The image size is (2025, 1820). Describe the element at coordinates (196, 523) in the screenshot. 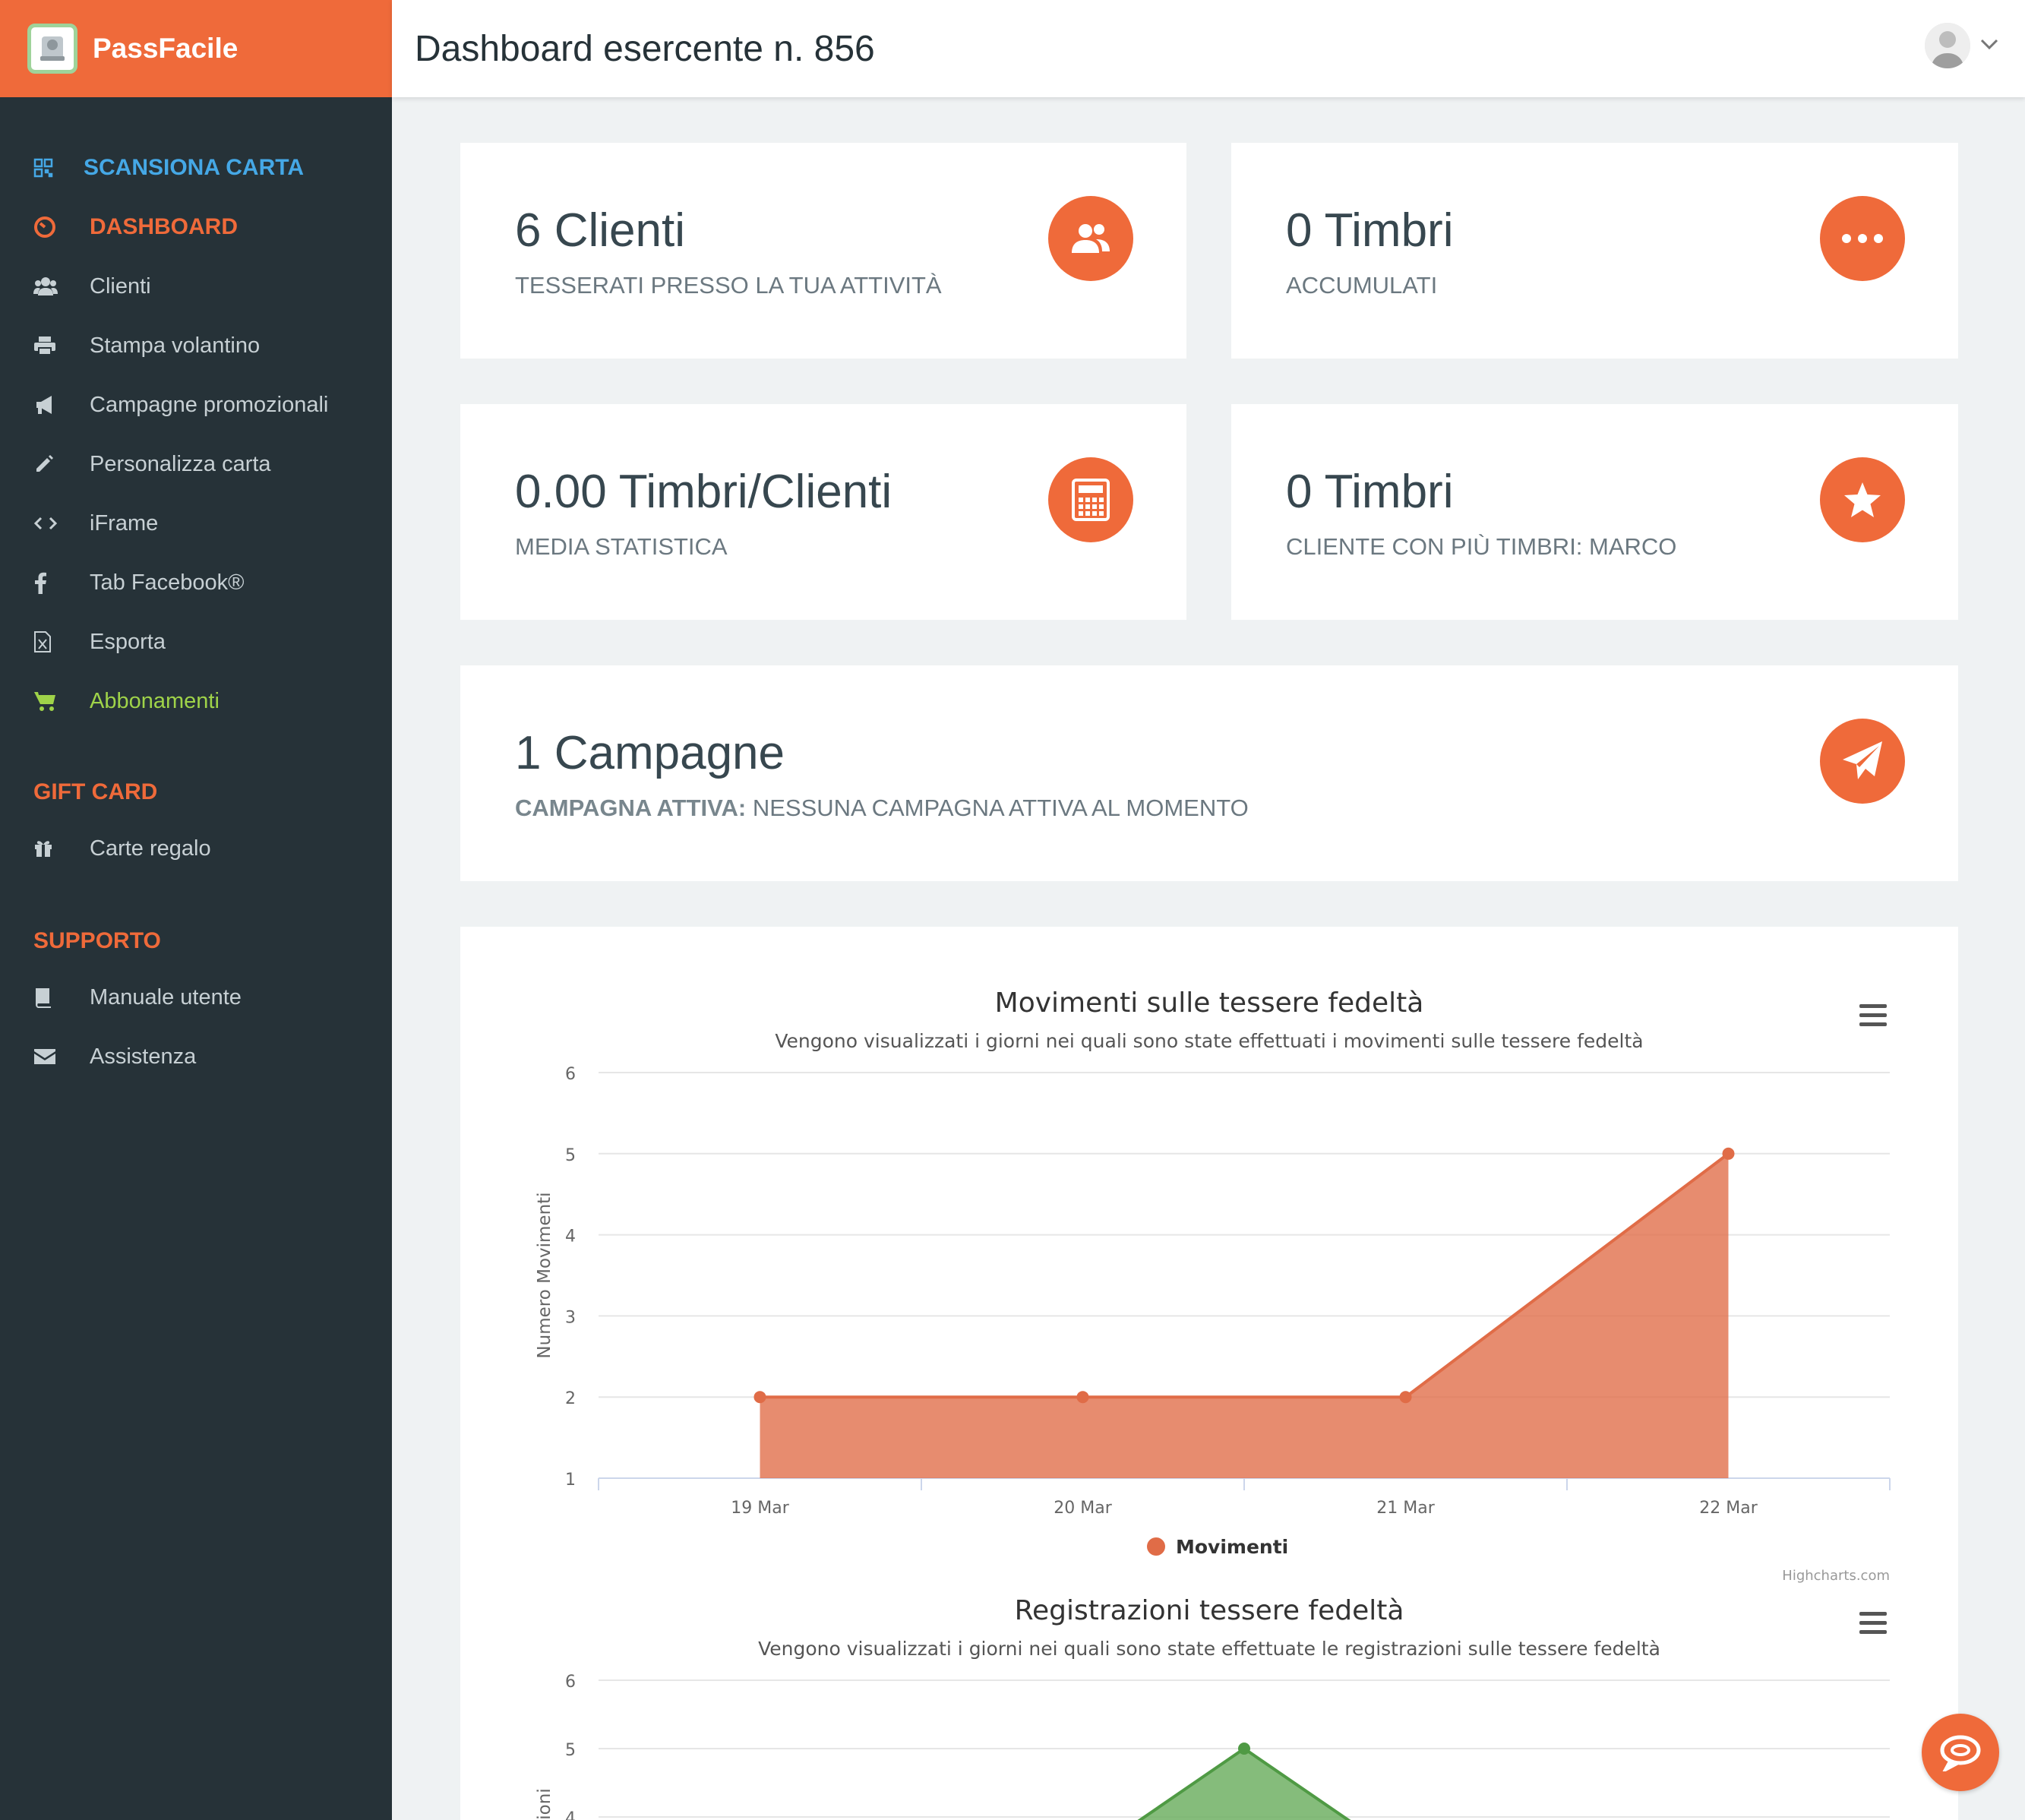

I see `sidebar-item-iframe: iFrame` at that location.